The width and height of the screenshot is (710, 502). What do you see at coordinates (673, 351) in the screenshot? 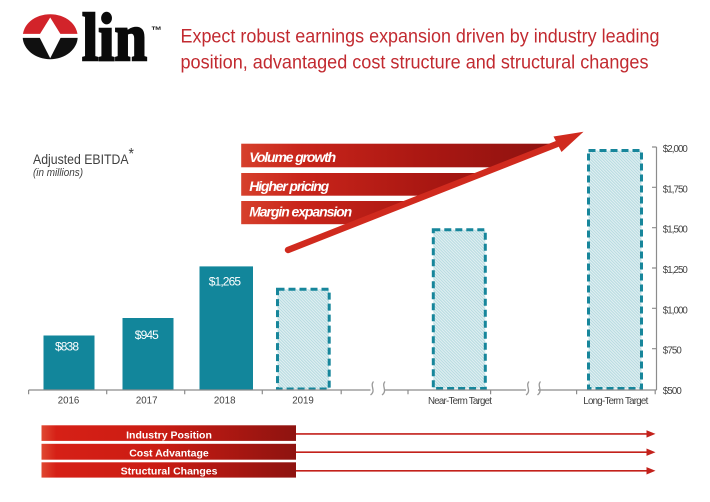
I see `svg-text: $750` at bounding box center [673, 351].